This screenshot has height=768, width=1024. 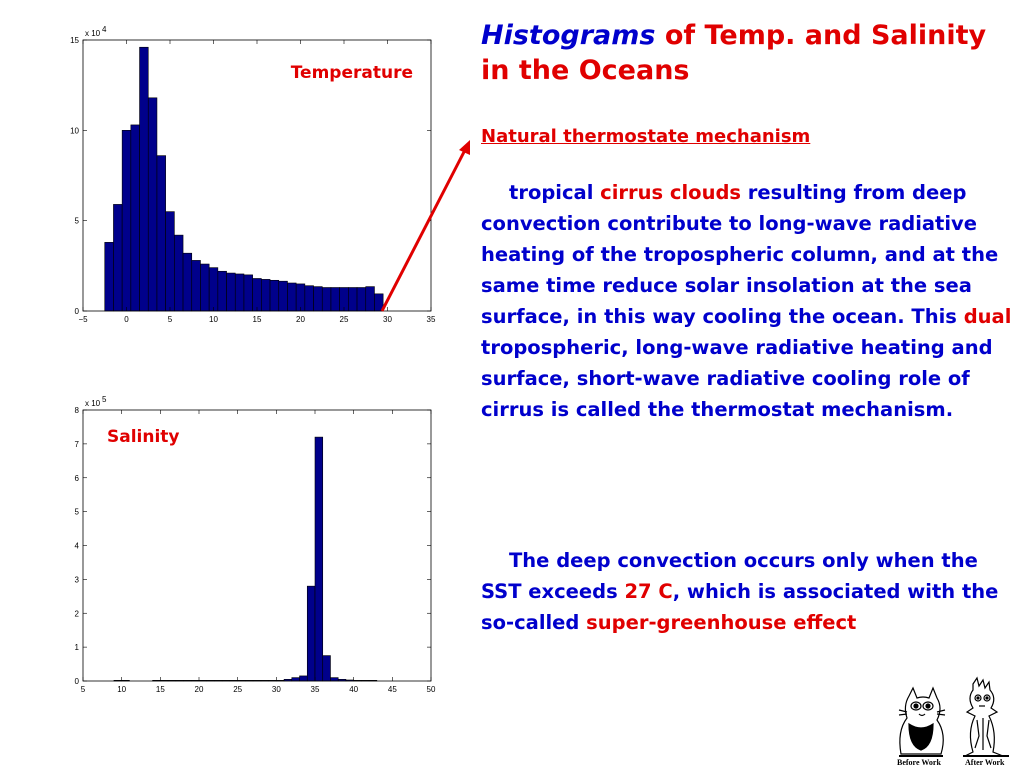 I want to click on x-tick-label: 0, so click(x=126, y=319).